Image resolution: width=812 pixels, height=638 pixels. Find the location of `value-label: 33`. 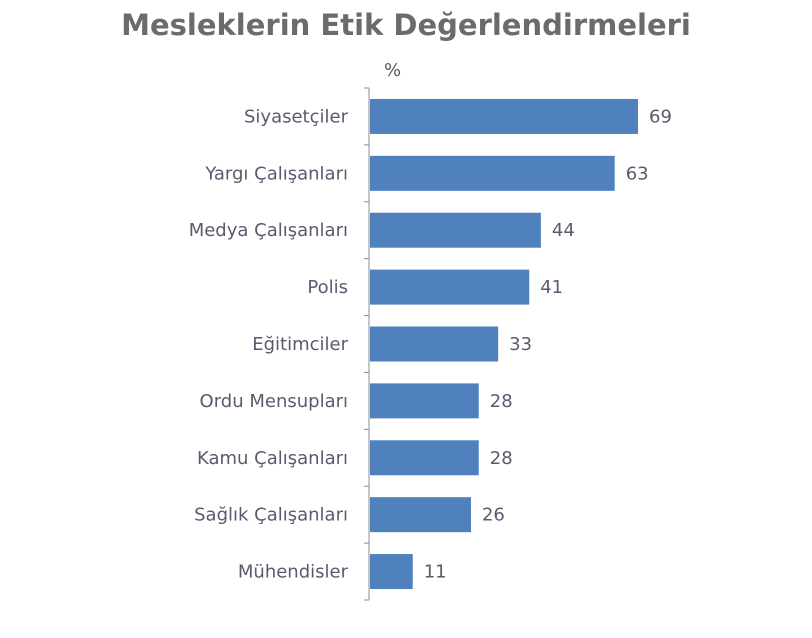

value-label: 33 is located at coordinates (520, 344).